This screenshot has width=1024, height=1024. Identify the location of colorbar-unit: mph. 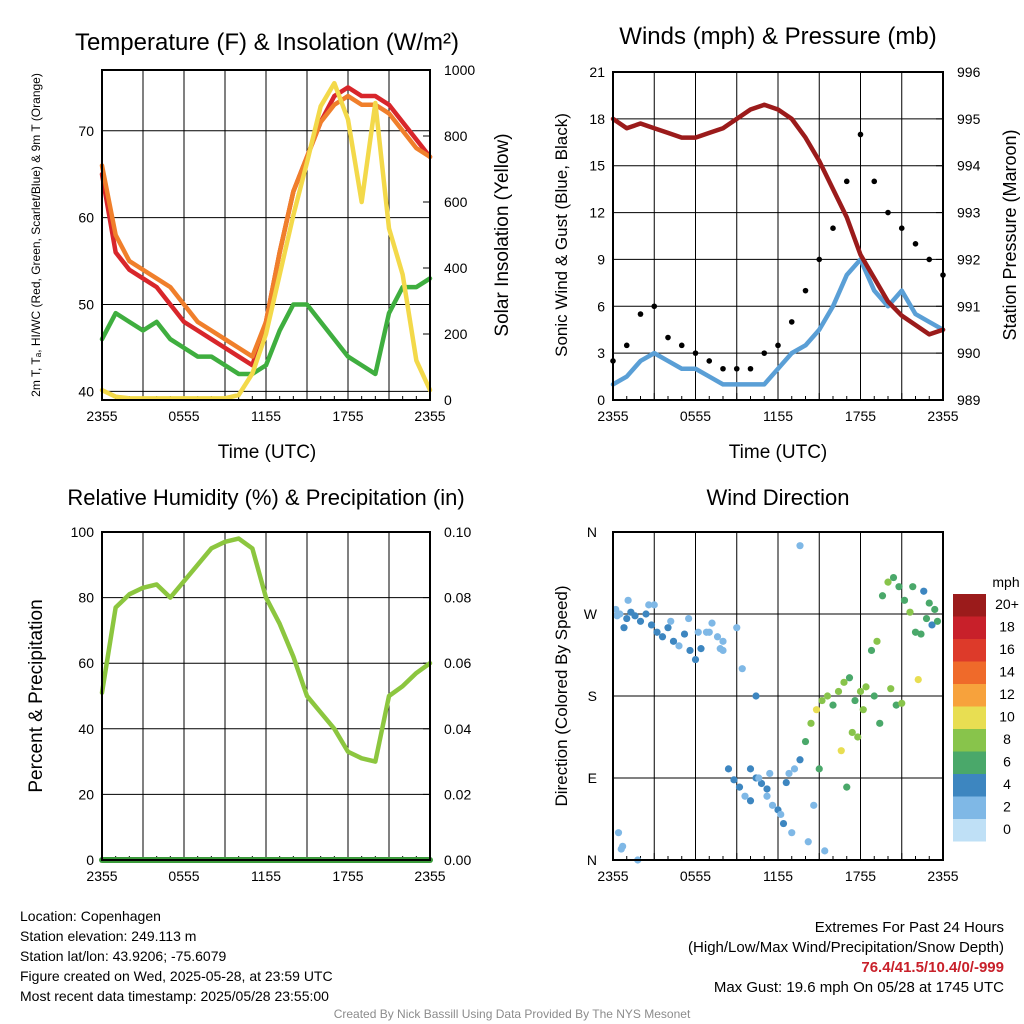
(1005, 582).